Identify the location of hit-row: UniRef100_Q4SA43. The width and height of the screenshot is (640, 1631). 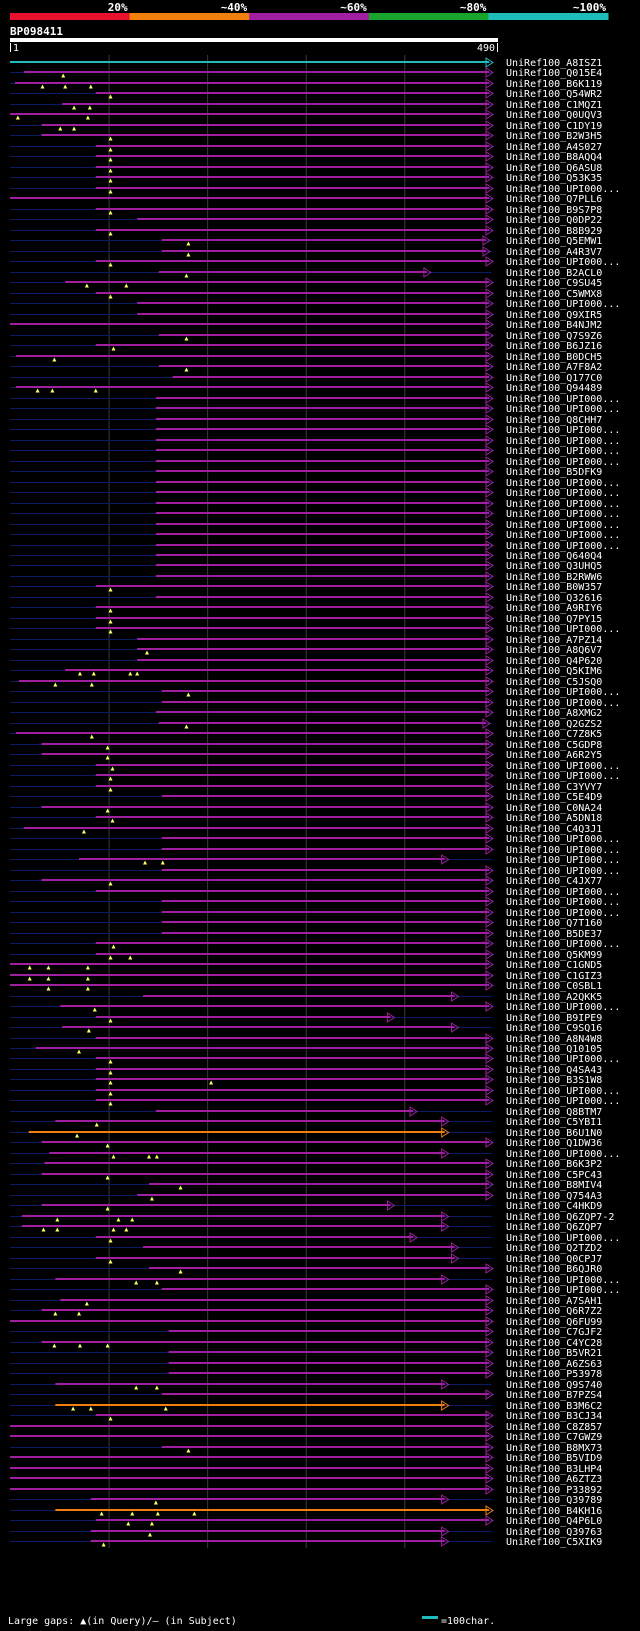
(306, 1070).